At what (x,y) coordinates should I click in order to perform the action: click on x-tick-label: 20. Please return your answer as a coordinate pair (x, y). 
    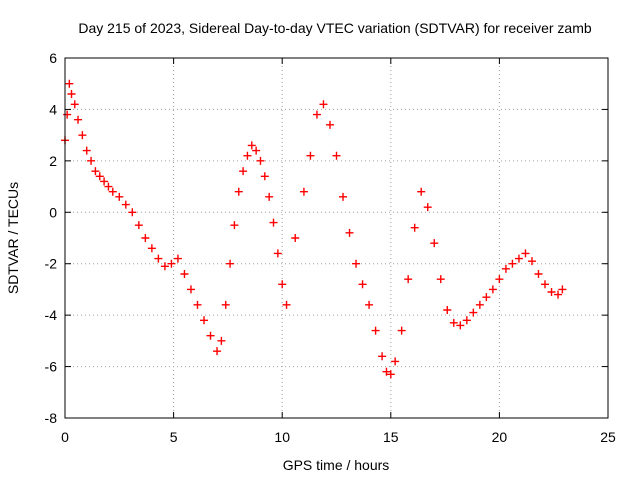
    Looking at the image, I should click on (500, 437).